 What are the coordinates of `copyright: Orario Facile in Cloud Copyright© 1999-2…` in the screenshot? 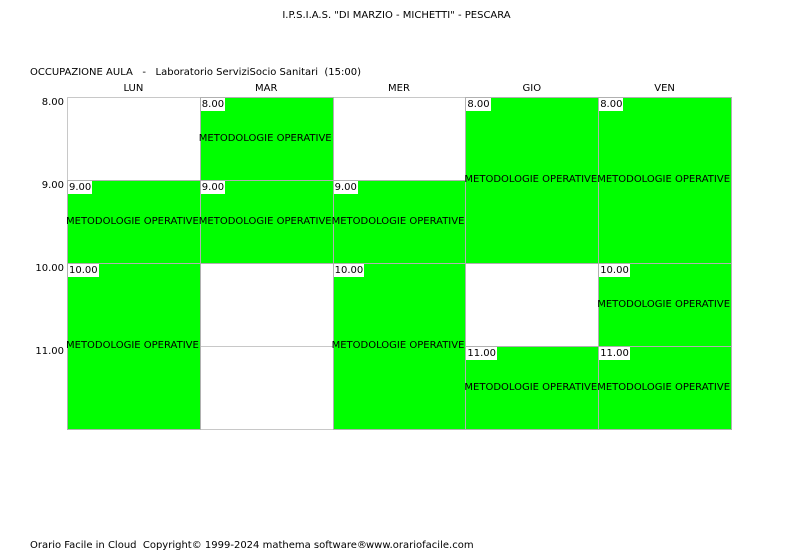 It's located at (198, 545).